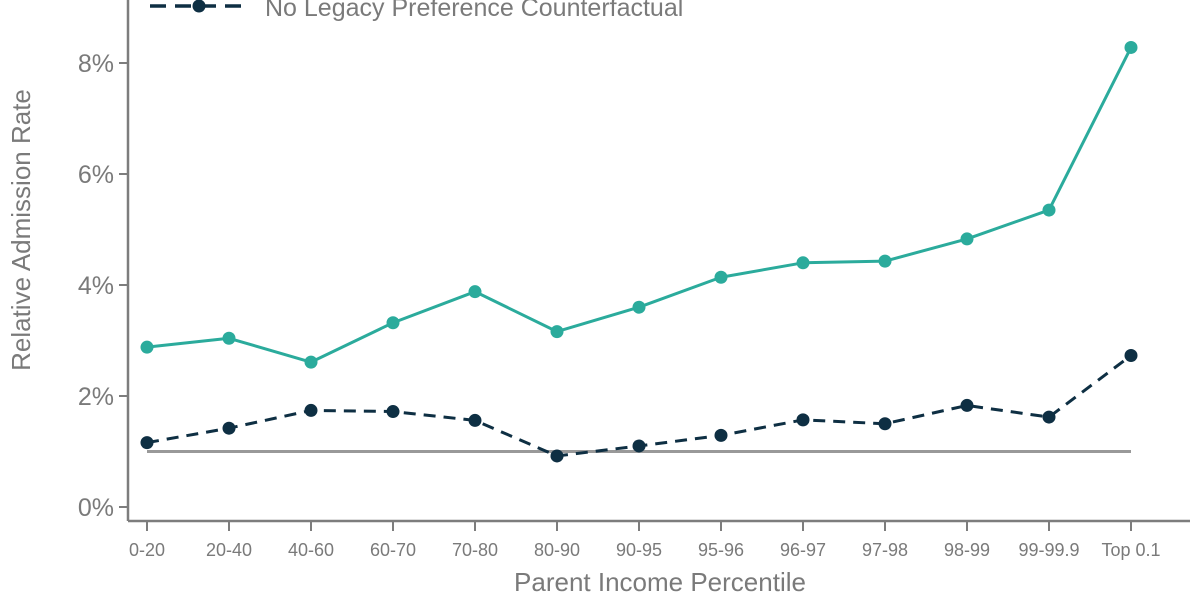  Describe the element at coordinates (393, 550) in the screenshot. I see `x-tick-label: 60-70` at that location.